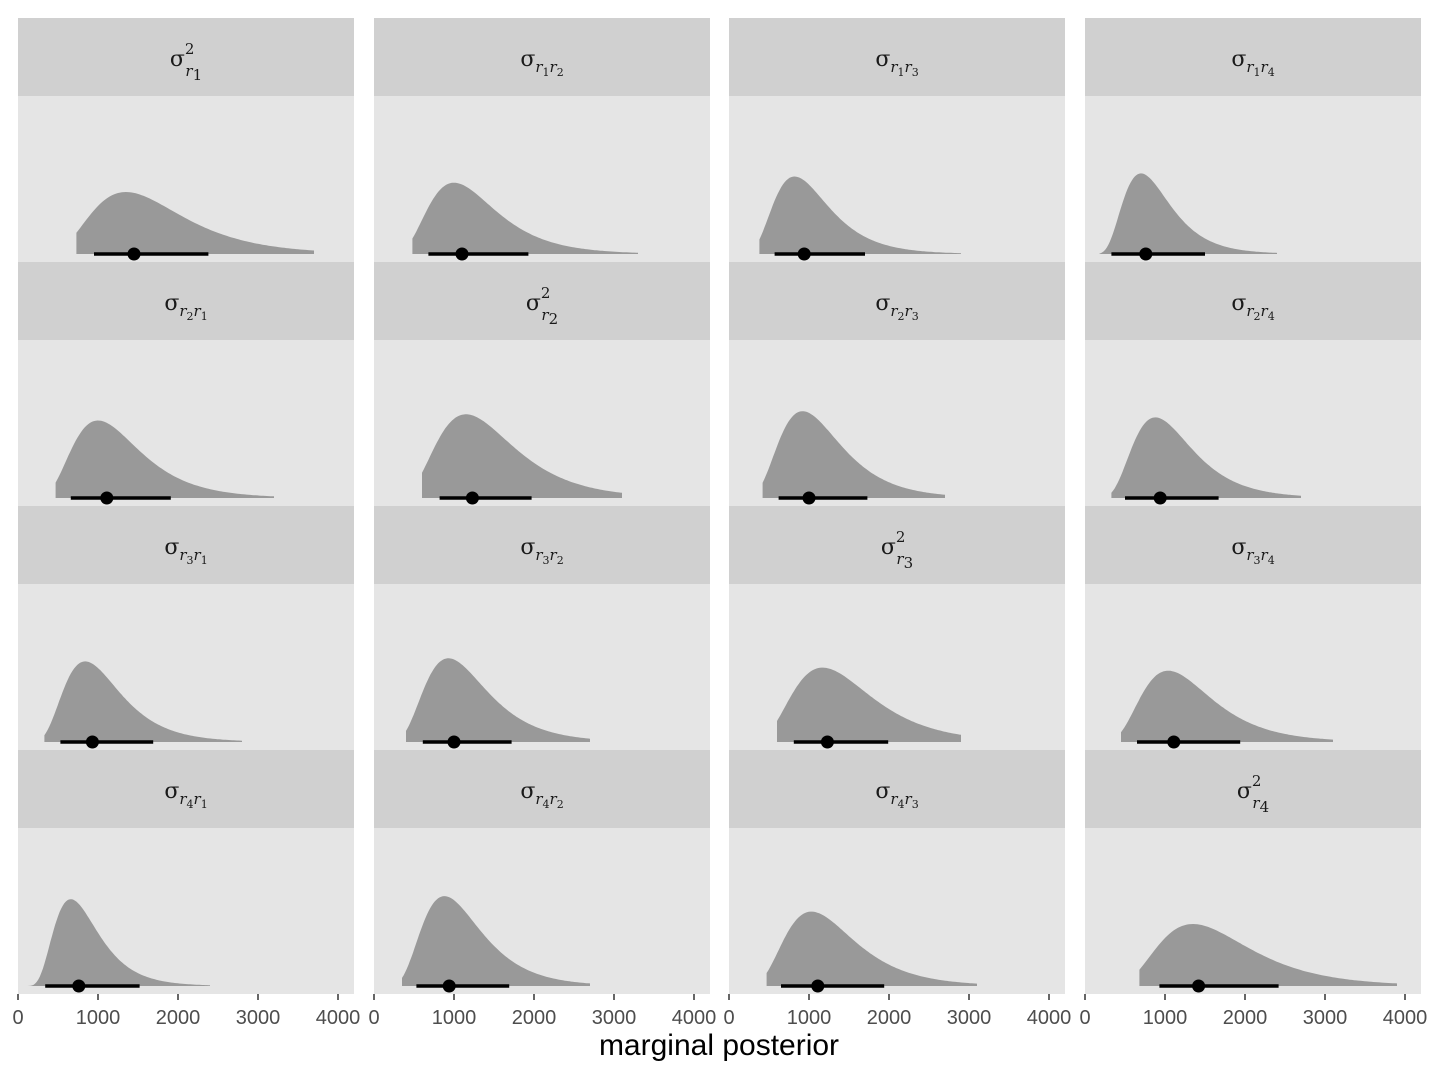  Describe the element at coordinates (897, 550) in the screenshot. I see `facet-label: σ2 r3` at that location.